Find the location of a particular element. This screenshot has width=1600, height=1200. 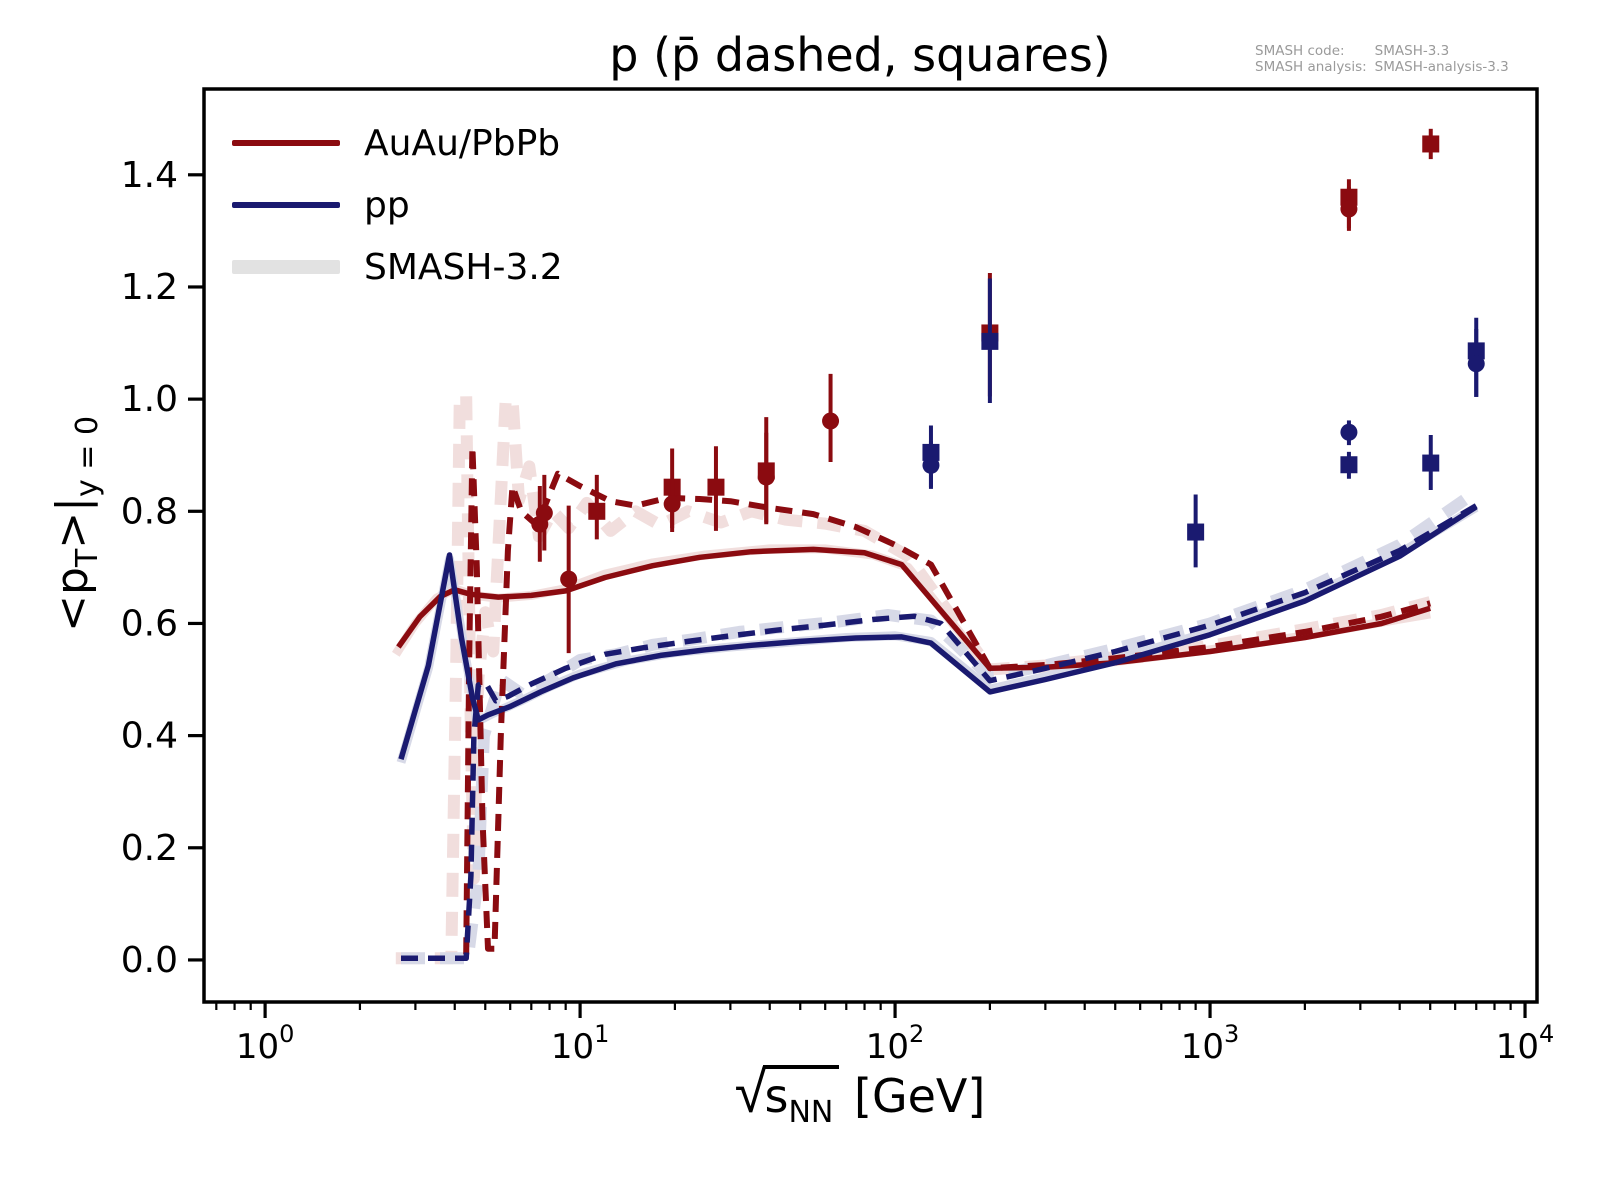

x-tick-label: 10¹ is located at coordinates (580, 1043).